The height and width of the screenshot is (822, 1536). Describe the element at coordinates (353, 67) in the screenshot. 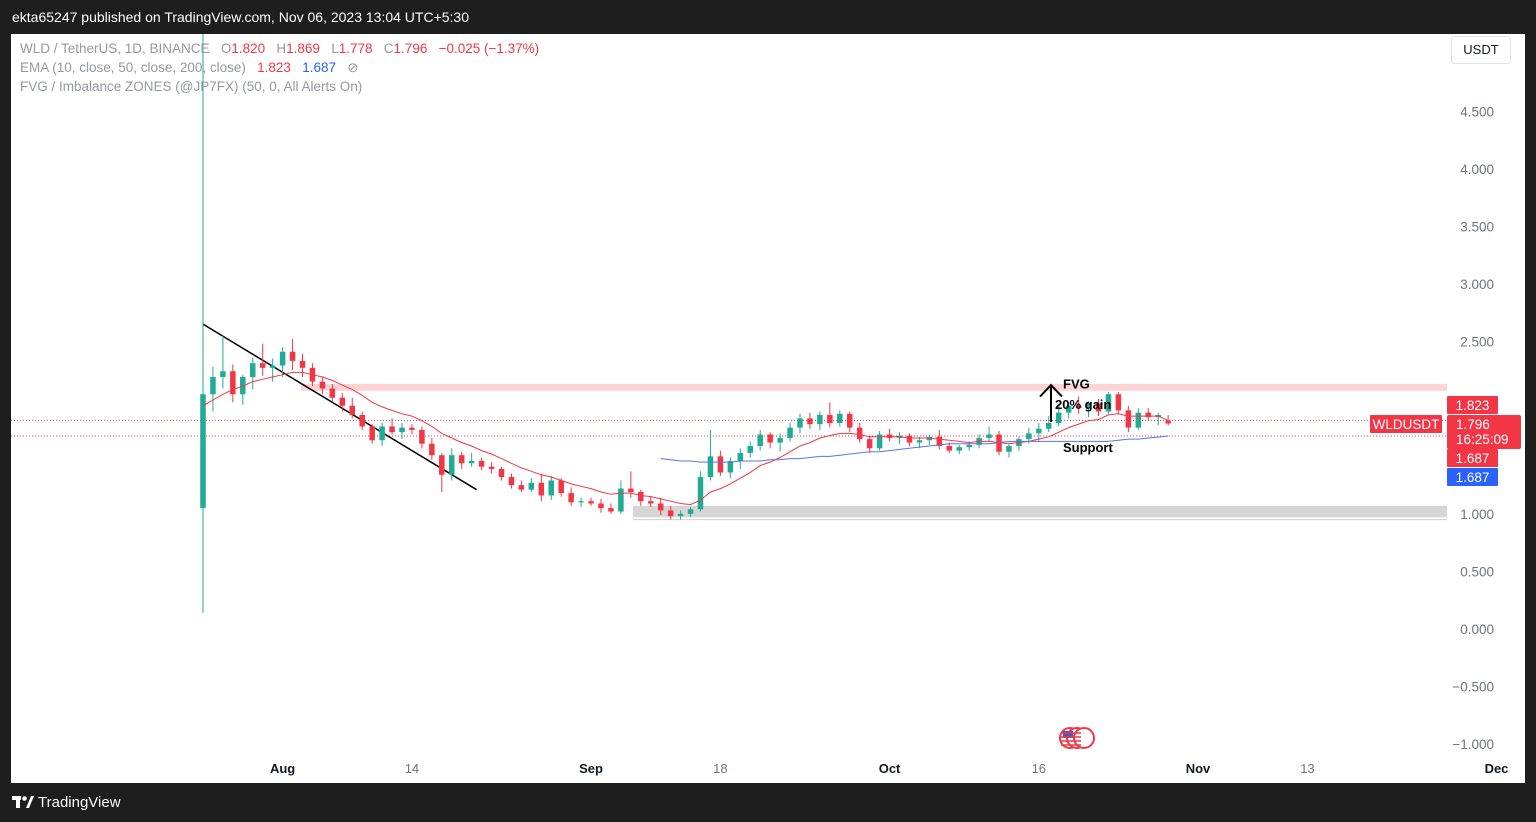

I see `hidden-eye-icon: ⊘` at that location.